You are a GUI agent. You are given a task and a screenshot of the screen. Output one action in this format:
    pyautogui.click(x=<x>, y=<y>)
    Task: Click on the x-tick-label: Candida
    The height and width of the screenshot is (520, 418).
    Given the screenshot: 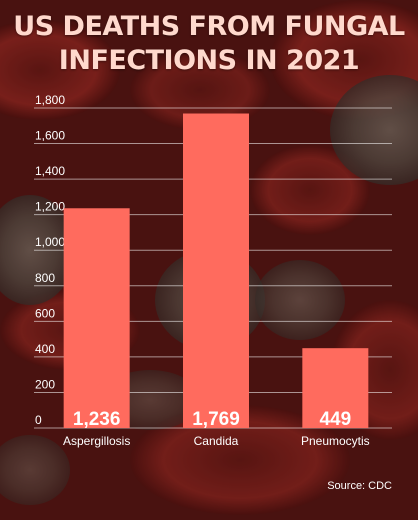 What is the action you would take?
    pyautogui.click(x=216, y=441)
    